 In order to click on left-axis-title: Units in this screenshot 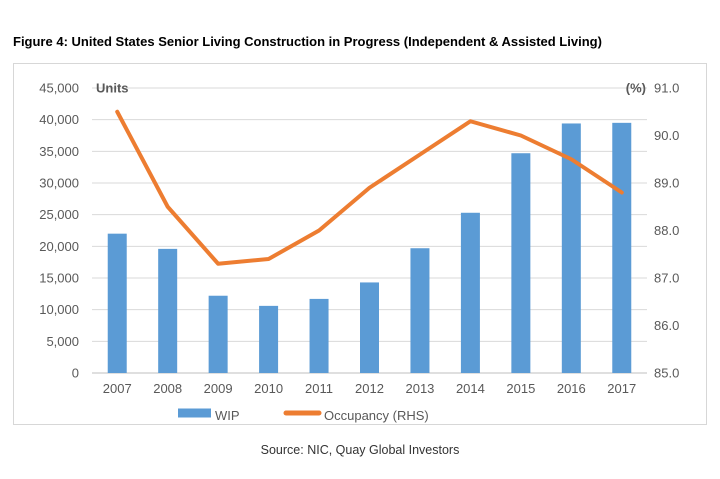, I will do `click(112, 88)`.